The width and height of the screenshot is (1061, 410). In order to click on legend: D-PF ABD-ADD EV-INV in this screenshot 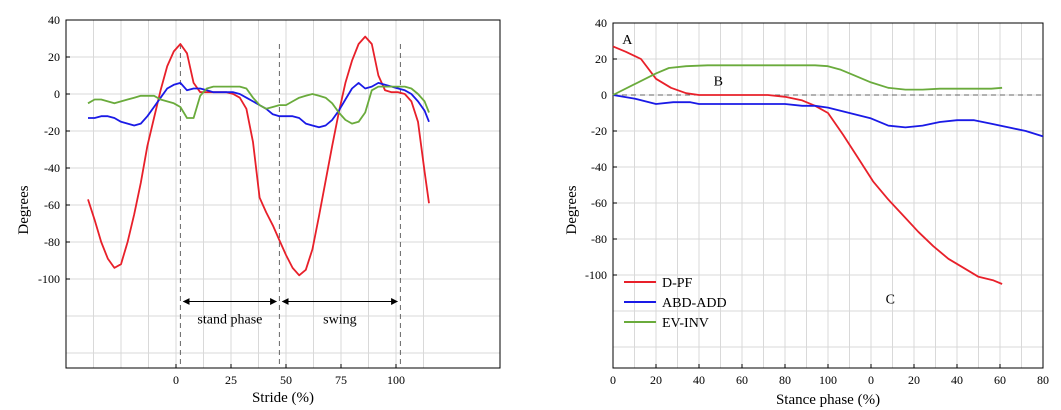, I will do `click(675, 303)`.